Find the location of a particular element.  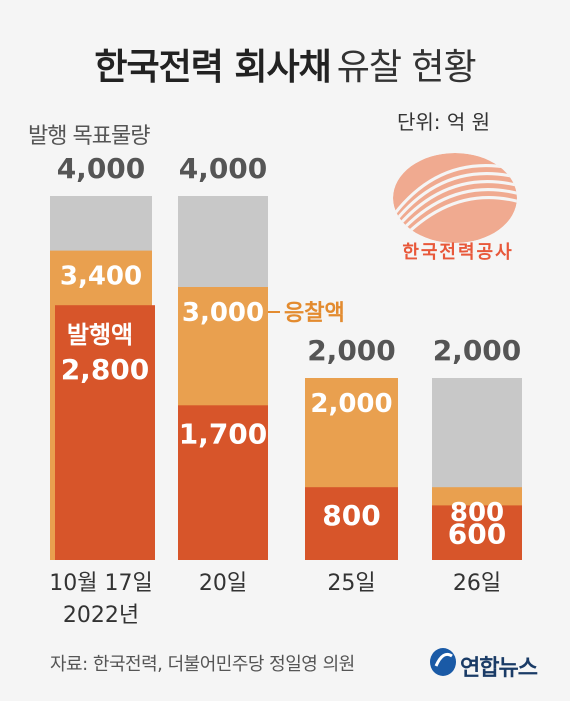

issued-value-label: 600 is located at coordinates (477, 533).